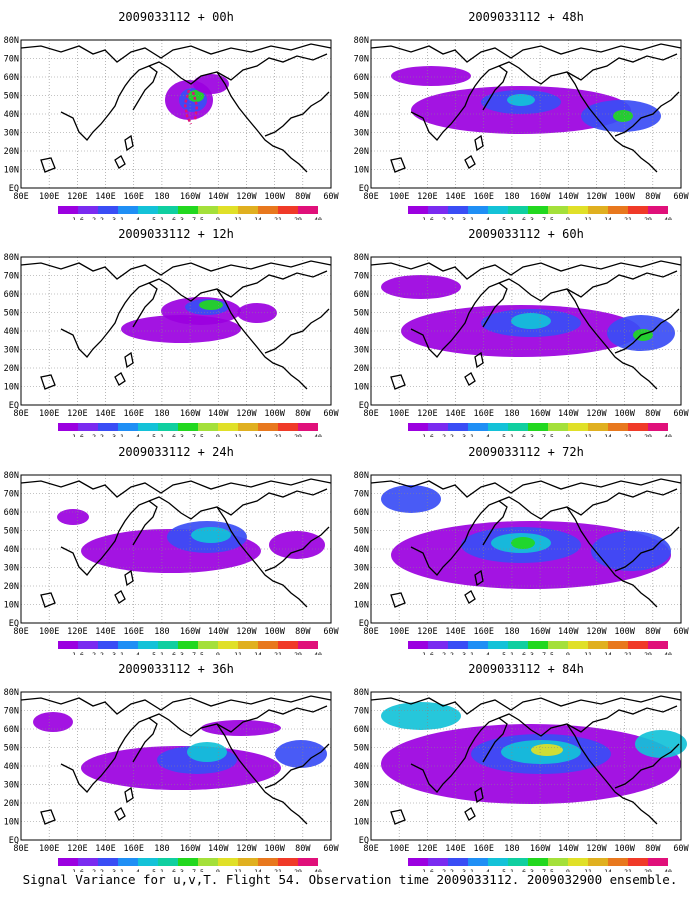  I want to click on panel-title: 2009033112 + 36h, so click(176, 669).